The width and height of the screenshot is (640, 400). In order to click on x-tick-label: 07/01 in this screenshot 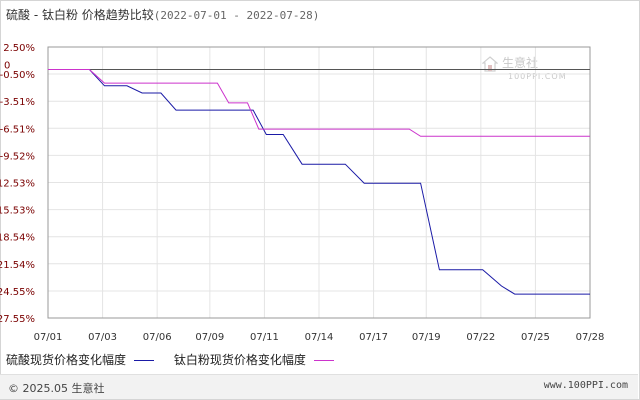, I will do `click(48, 337)`.